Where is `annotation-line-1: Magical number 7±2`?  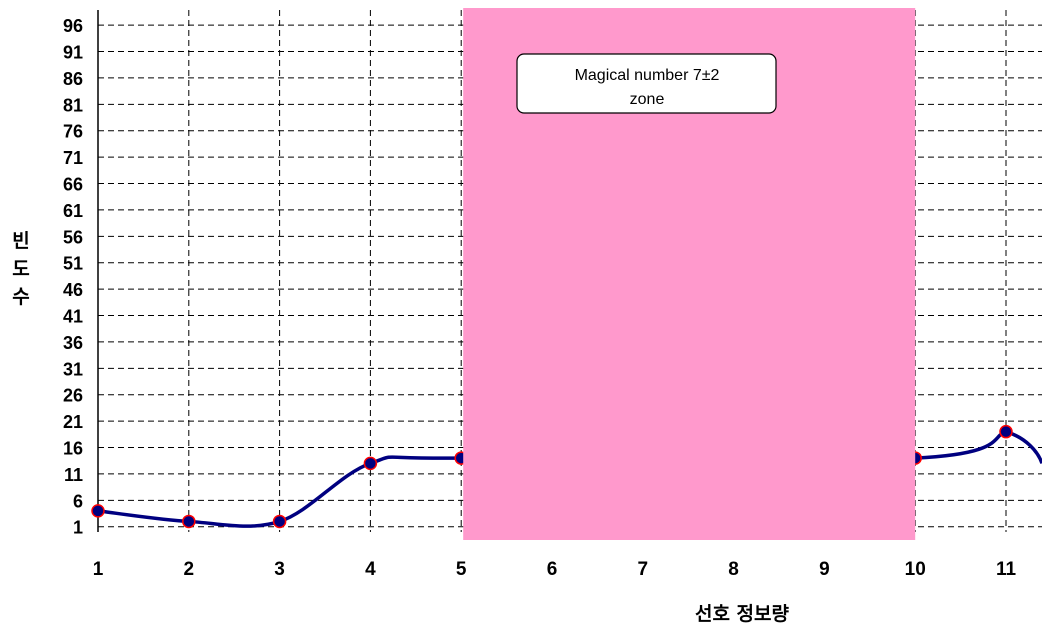
annotation-line-1: Magical number 7±2 is located at coordinates (647, 75).